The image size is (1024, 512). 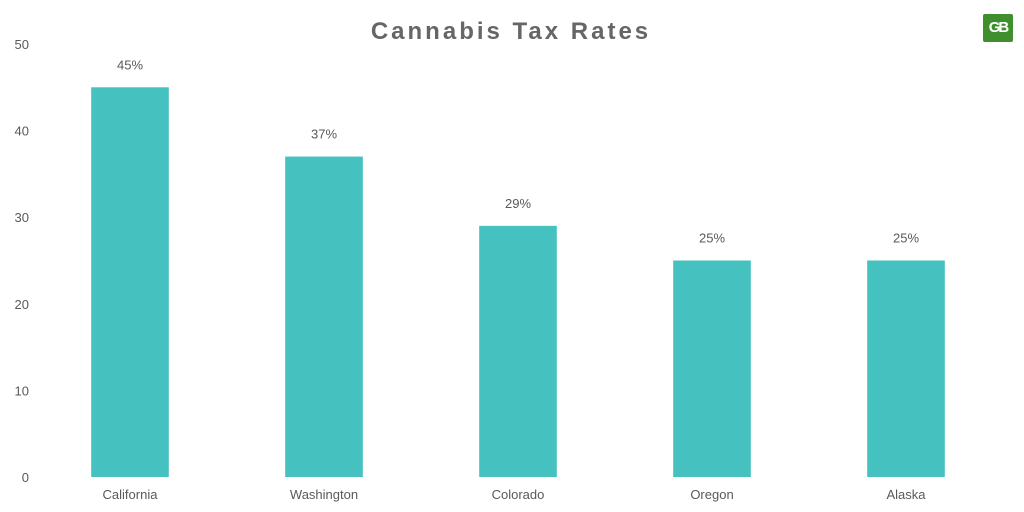 I want to click on y-tick-label: 20, so click(x=22, y=304).